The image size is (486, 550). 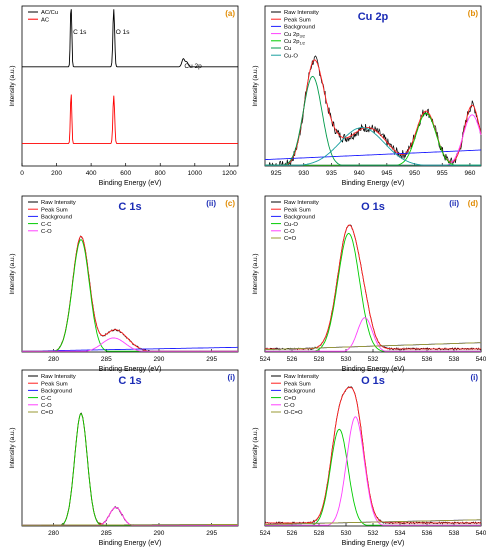 I want to click on x-tick-label: 534, so click(x=400, y=359).